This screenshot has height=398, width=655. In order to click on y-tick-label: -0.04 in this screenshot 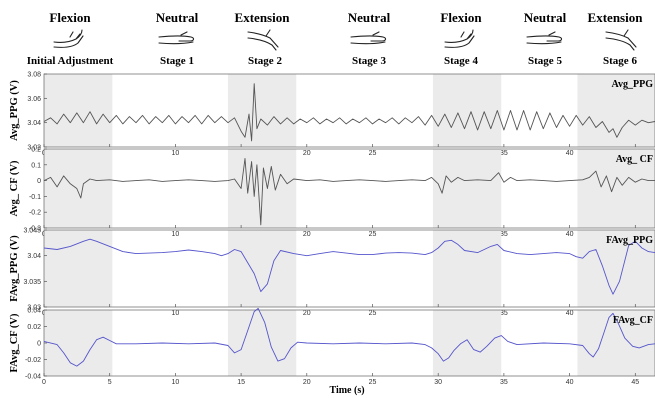, I will do `click(33, 377)`.